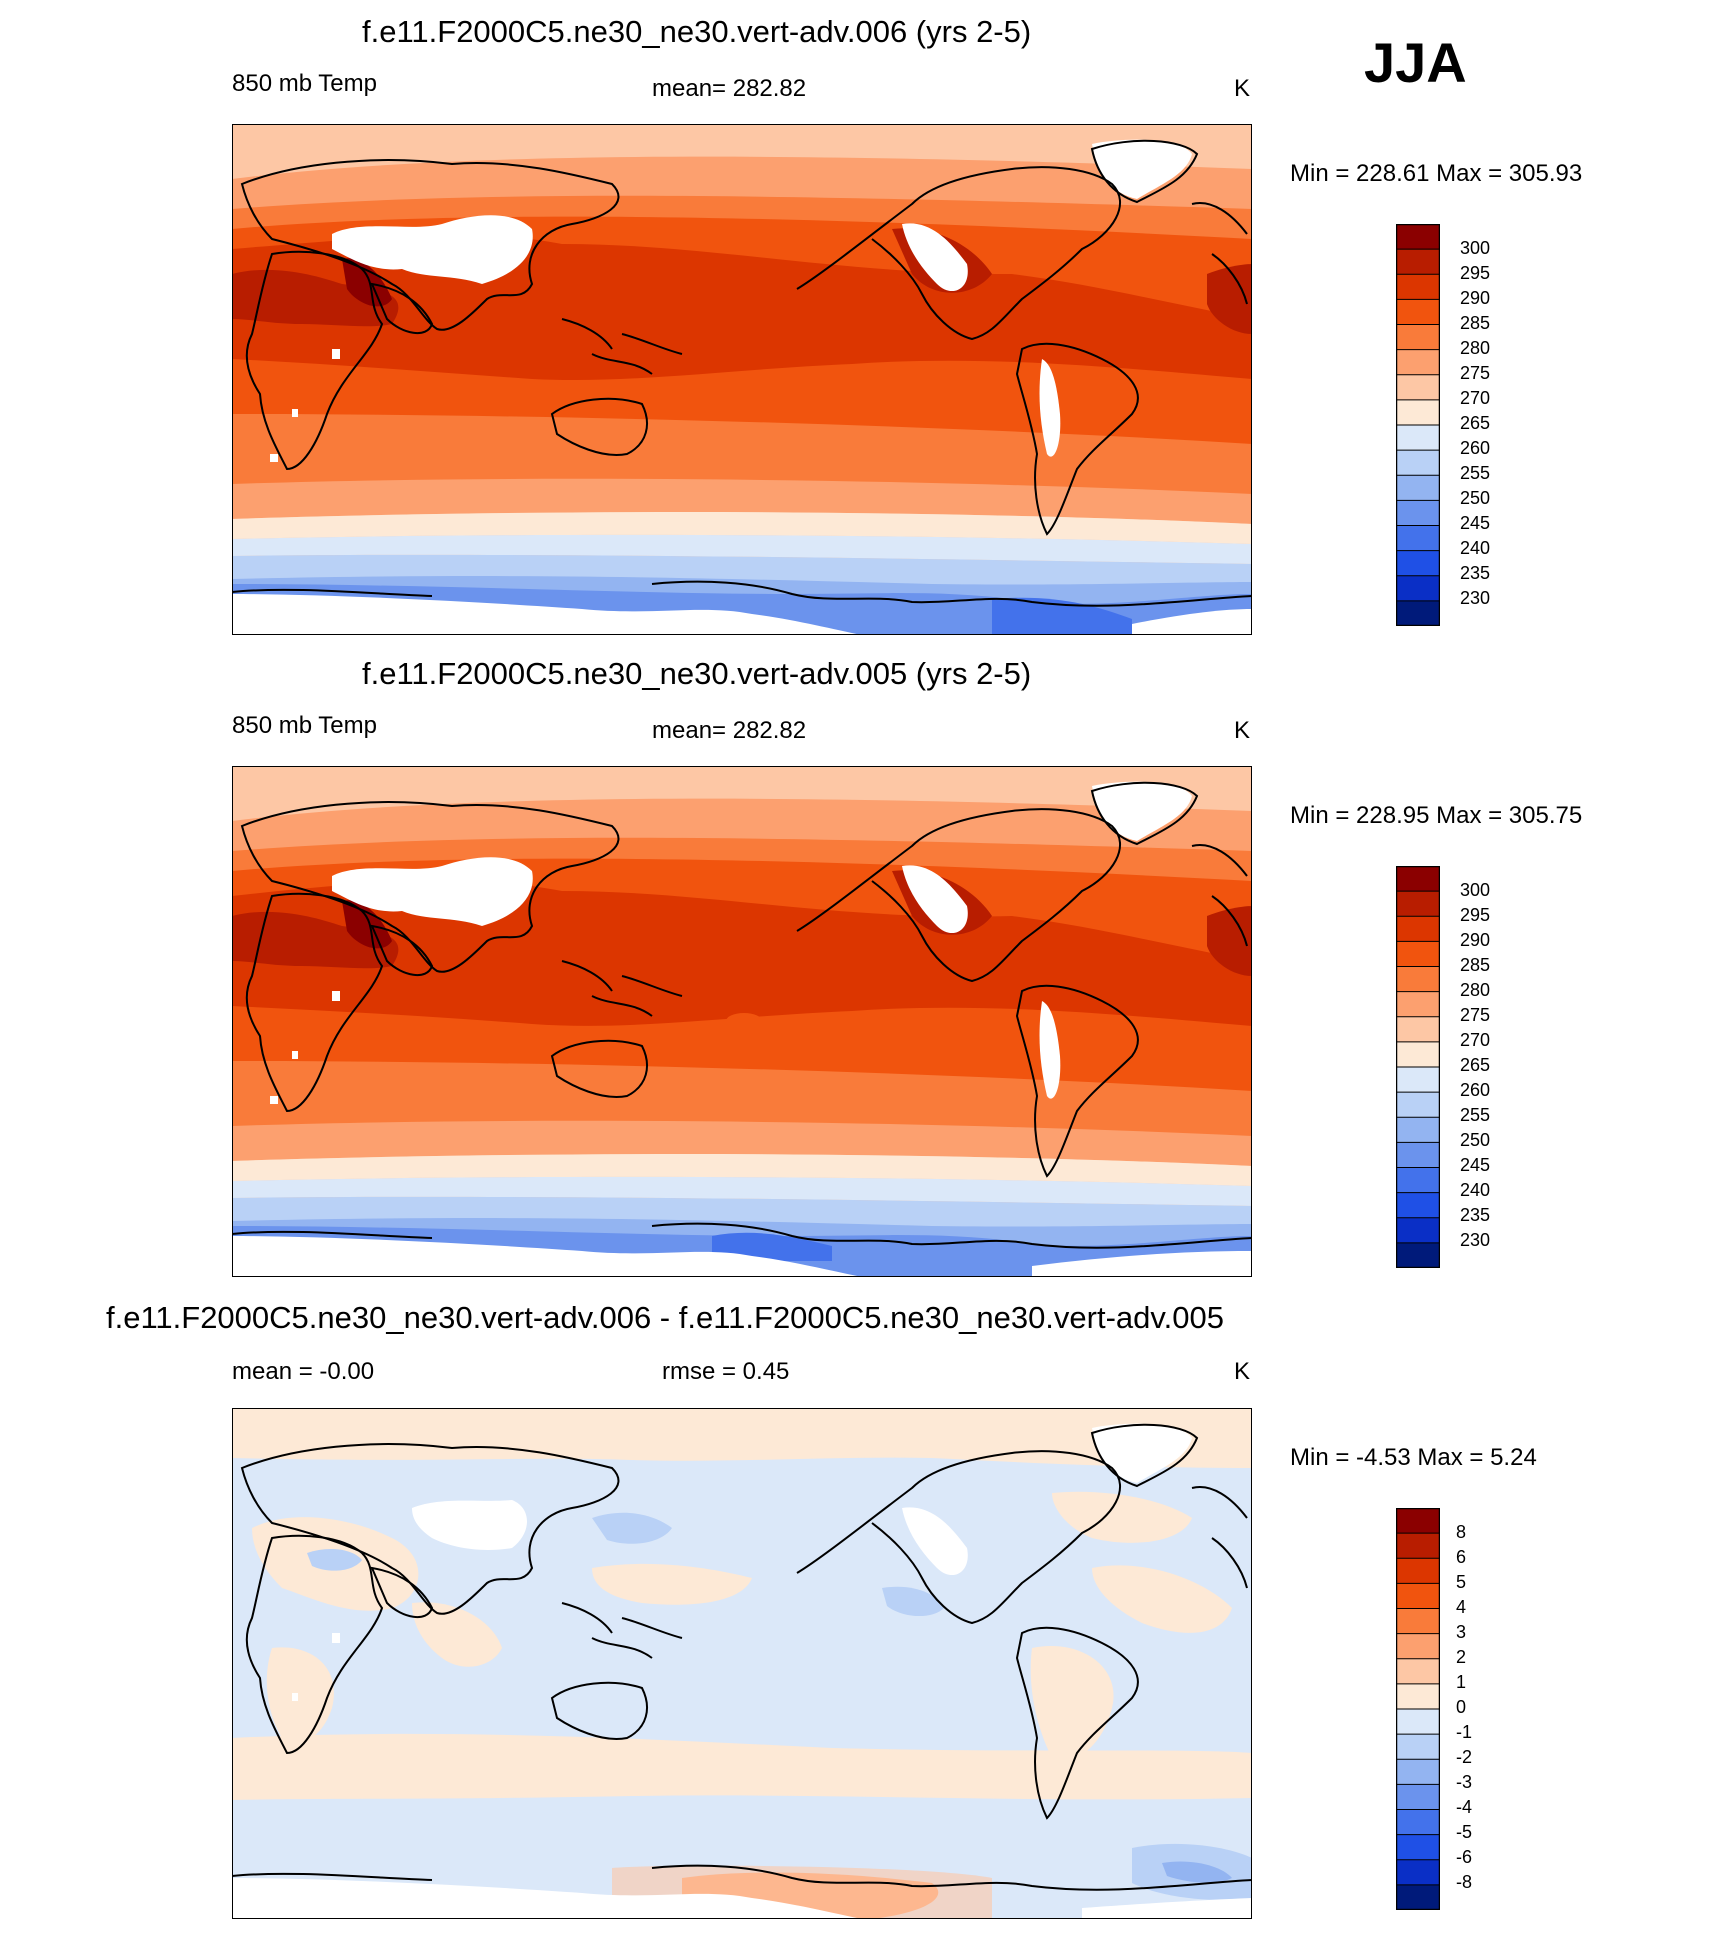  I want to click on panel-3-units-label: K, so click(1242, 1371).